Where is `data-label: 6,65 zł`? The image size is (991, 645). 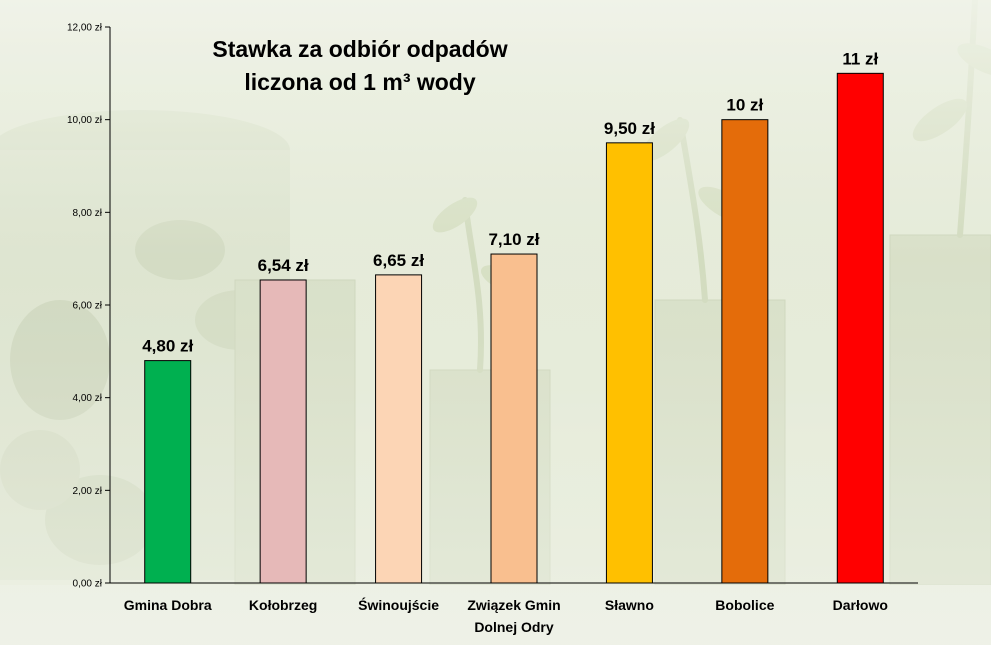
data-label: 6,65 zł is located at coordinates (398, 260).